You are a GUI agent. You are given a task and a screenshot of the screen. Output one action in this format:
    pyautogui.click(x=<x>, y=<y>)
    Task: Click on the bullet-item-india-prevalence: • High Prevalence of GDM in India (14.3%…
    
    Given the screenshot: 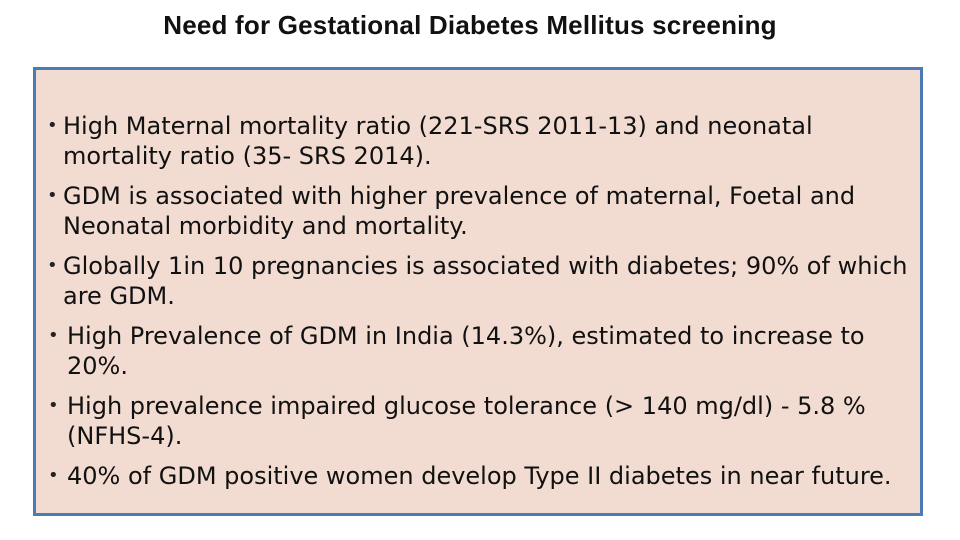 What is the action you would take?
    pyautogui.click(x=476, y=351)
    